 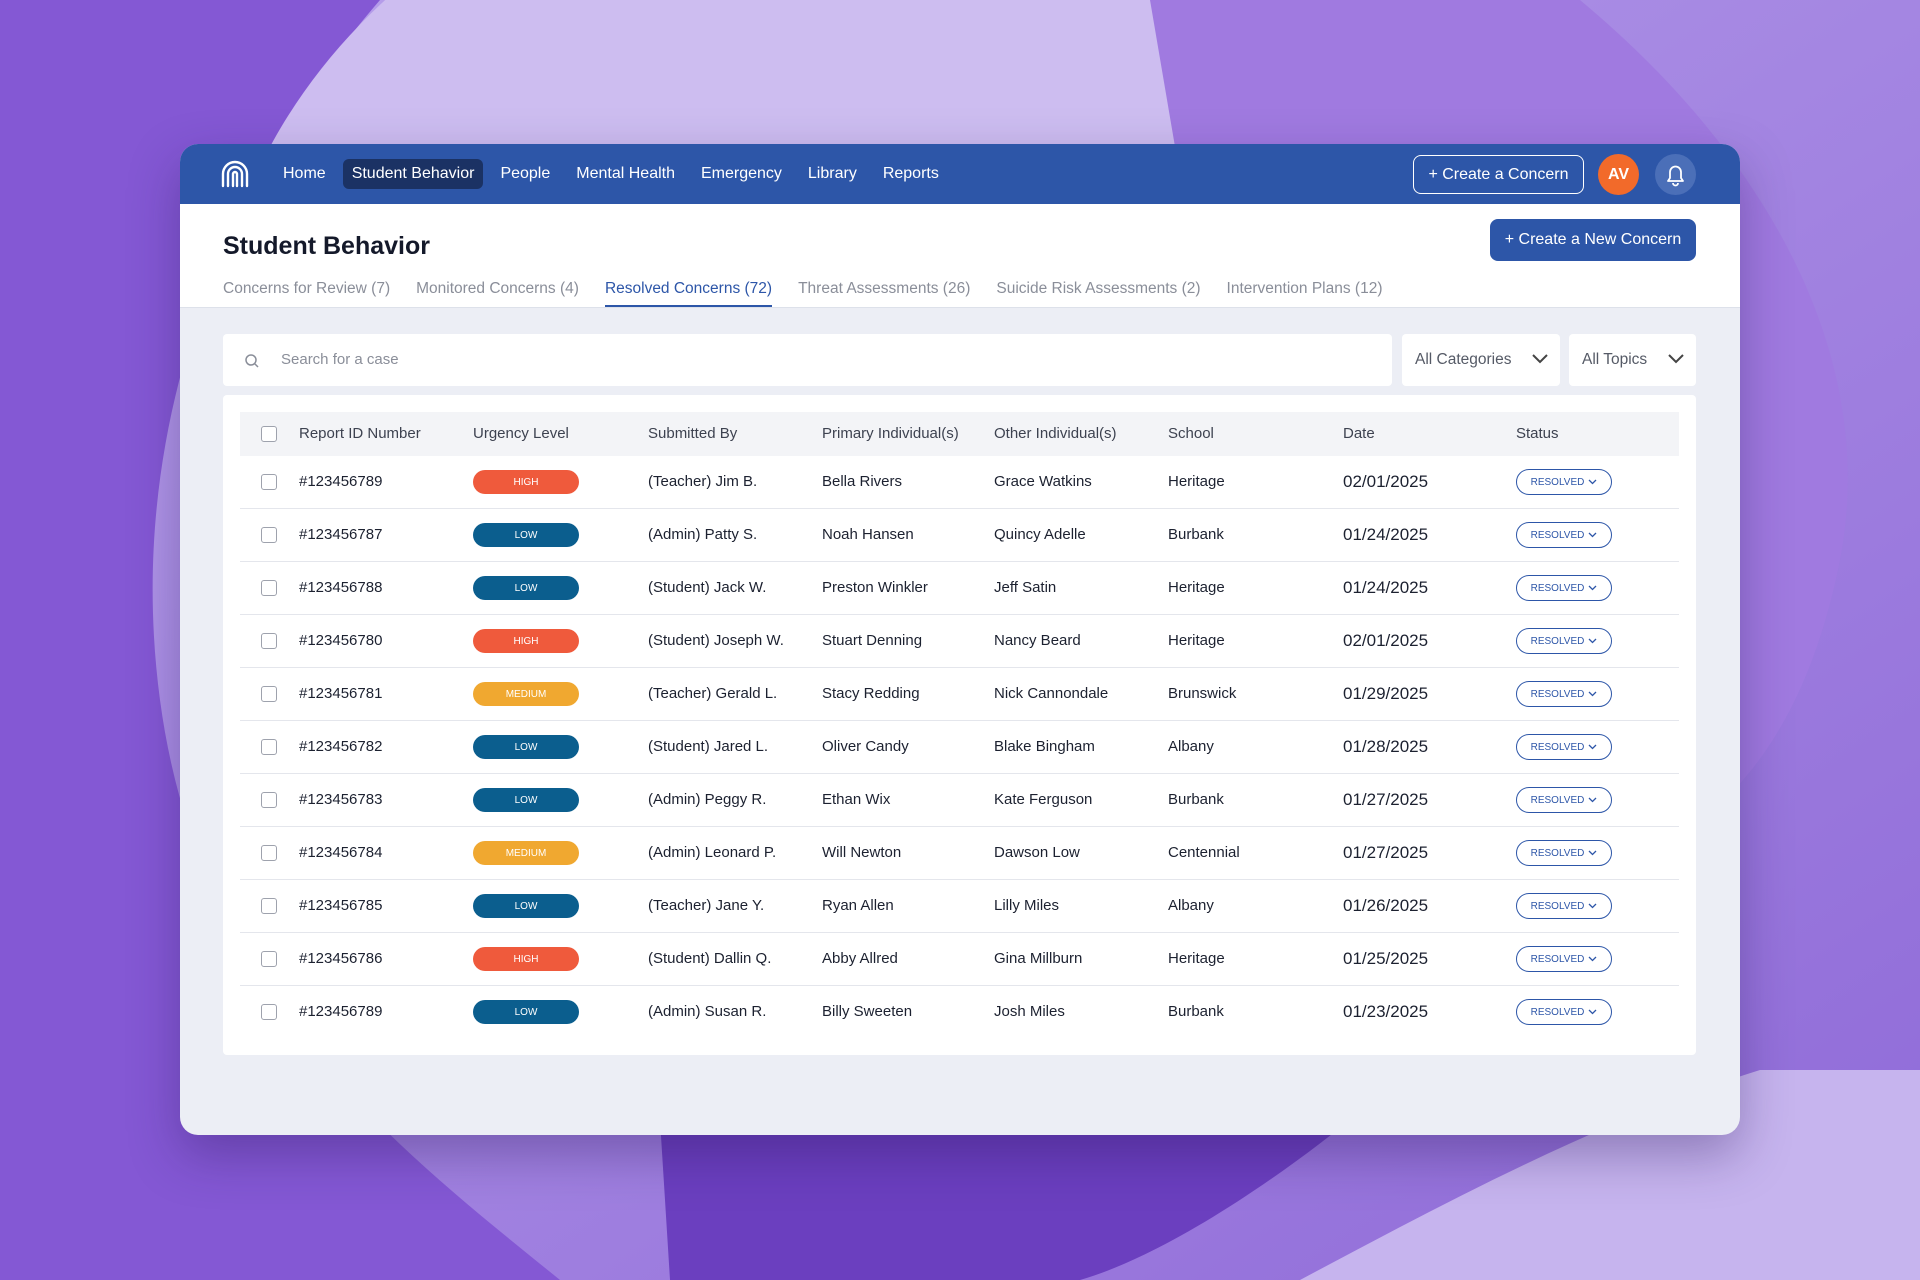 I want to click on nav-item: Library, so click(x=832, y=173).